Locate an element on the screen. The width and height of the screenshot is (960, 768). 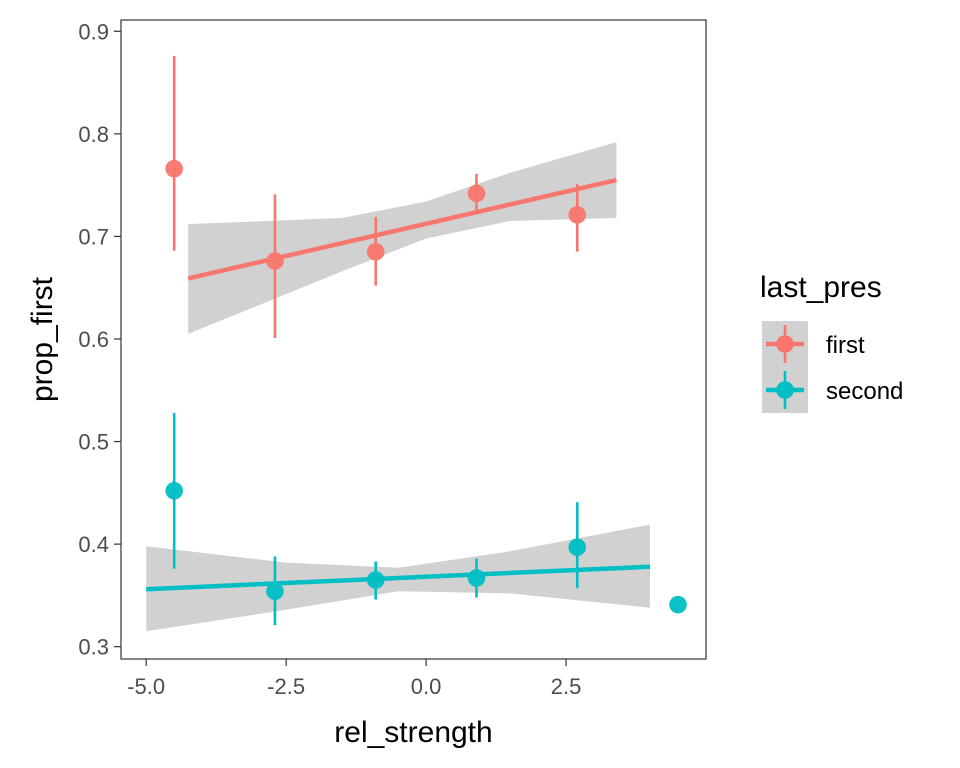
y-tick-label: 0.7 is located at coordinates (93, 236).